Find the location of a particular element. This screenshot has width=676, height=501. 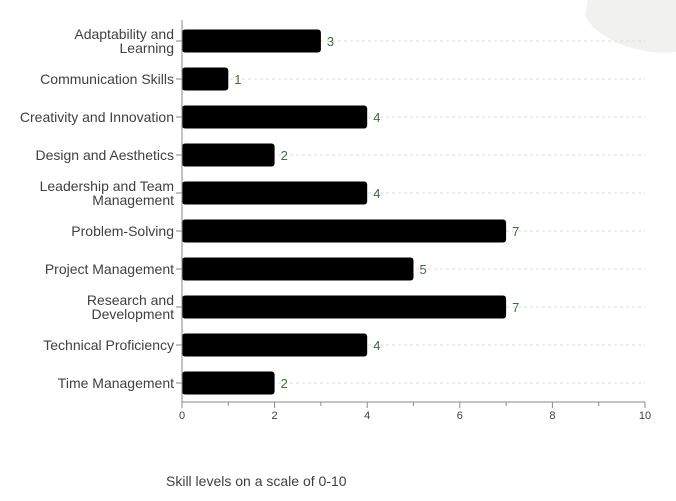

x-tick-label: 2 is located at coordinates (275, 416).